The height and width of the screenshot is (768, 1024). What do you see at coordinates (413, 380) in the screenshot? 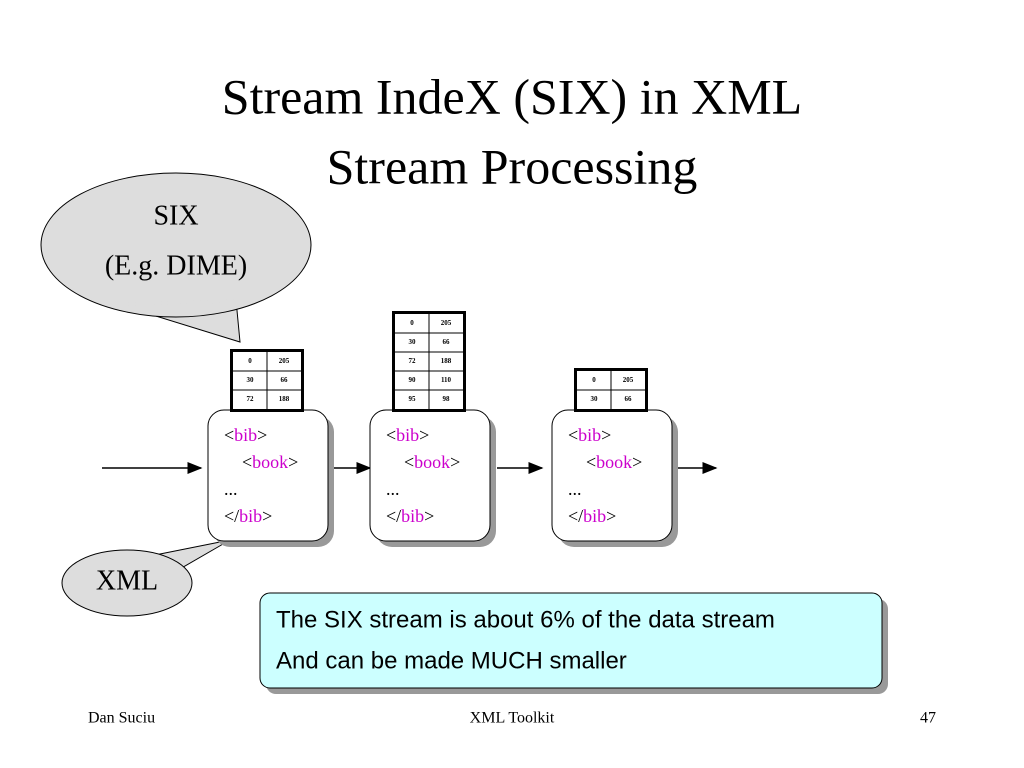
I see `table-cell: 90` at bounding box center [413, 380].